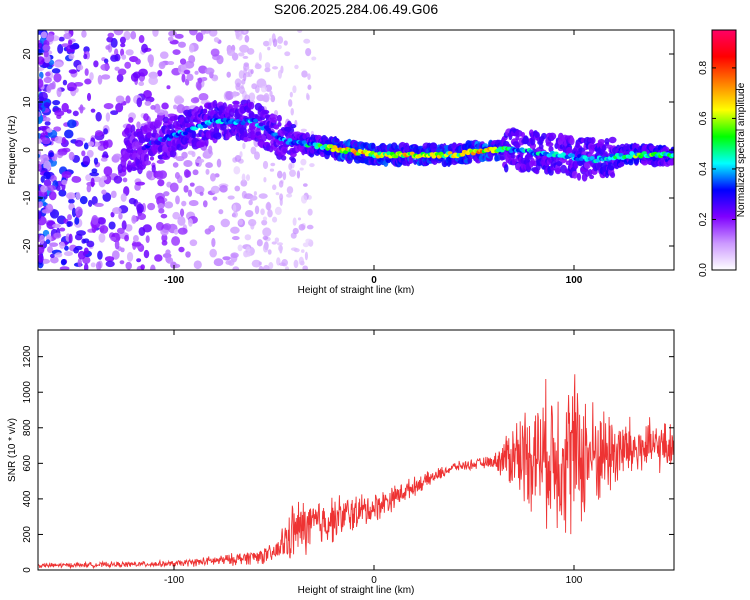  What do you see at coordinates (703, 118) in the screenshot?
I see `colorbar-tick-label: 0.6` at bounding box center [703, 118].